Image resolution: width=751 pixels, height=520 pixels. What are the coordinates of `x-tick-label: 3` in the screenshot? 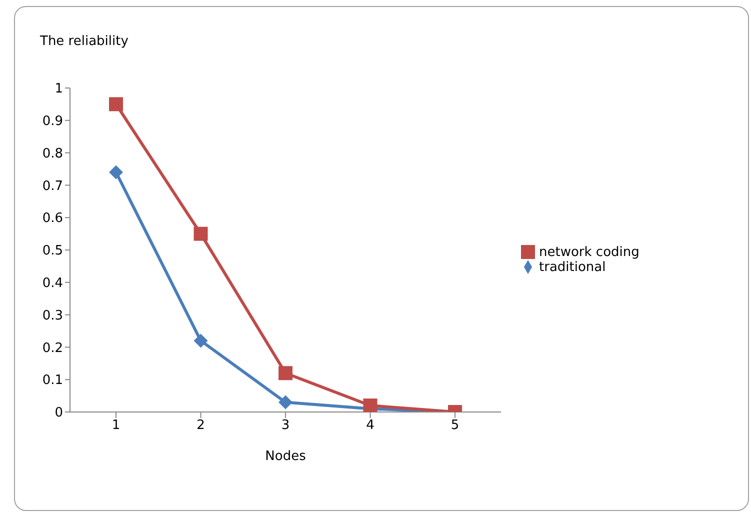 It's located at (285, 426).